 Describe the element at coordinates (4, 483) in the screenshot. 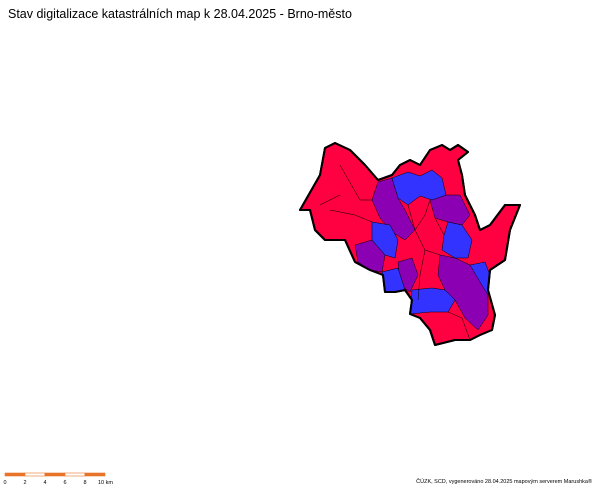

I see `scale-label: 0` at that location.